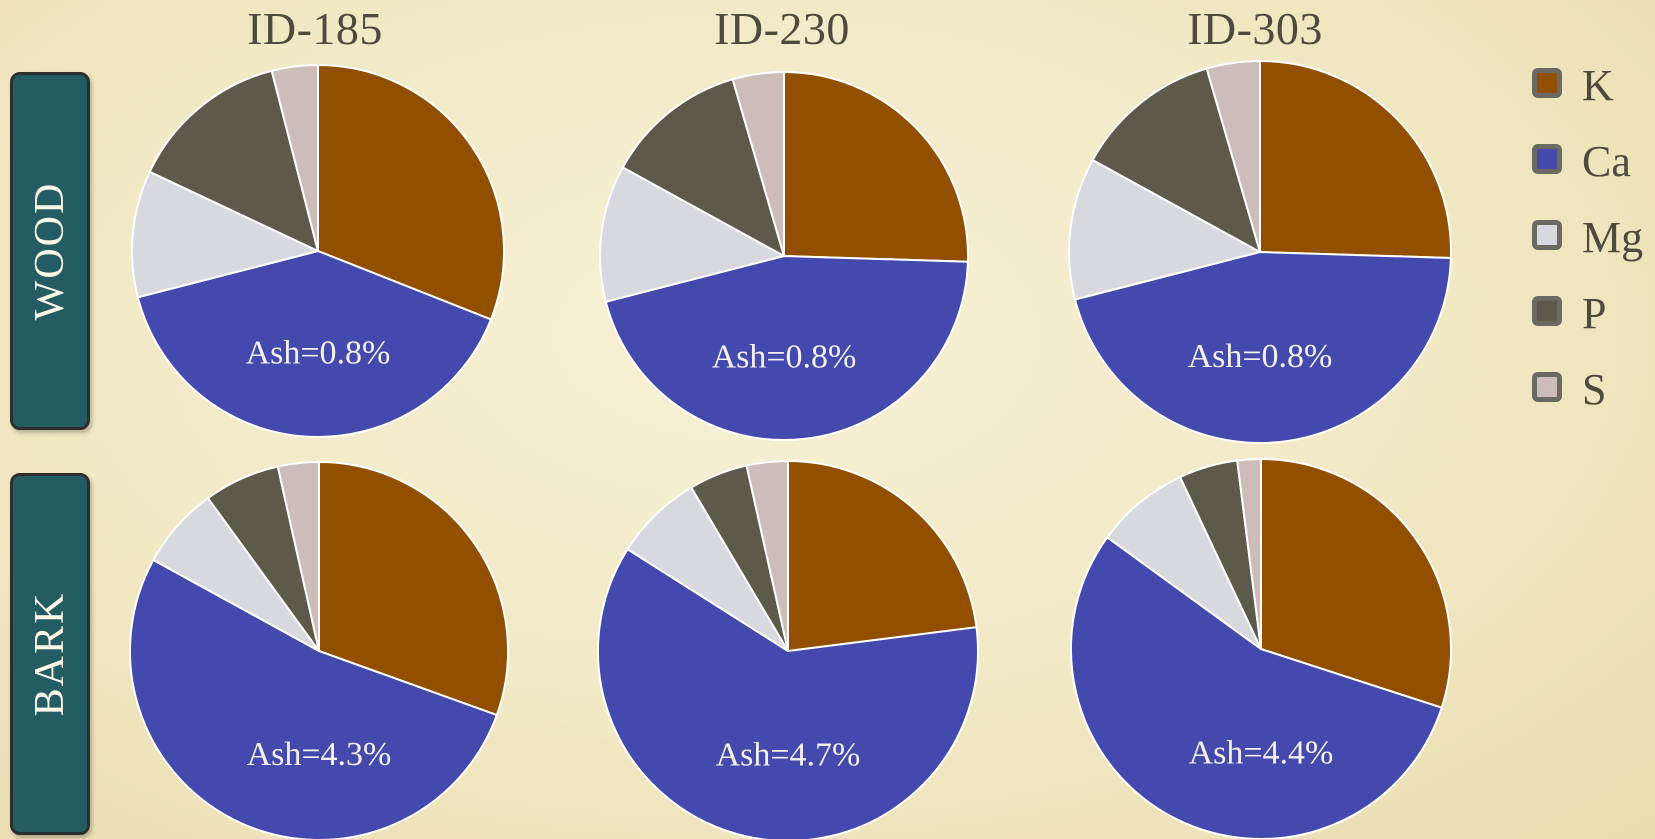  I want to click on pie-wood-id-303: Ash=0.8%, so click(1260, 252).